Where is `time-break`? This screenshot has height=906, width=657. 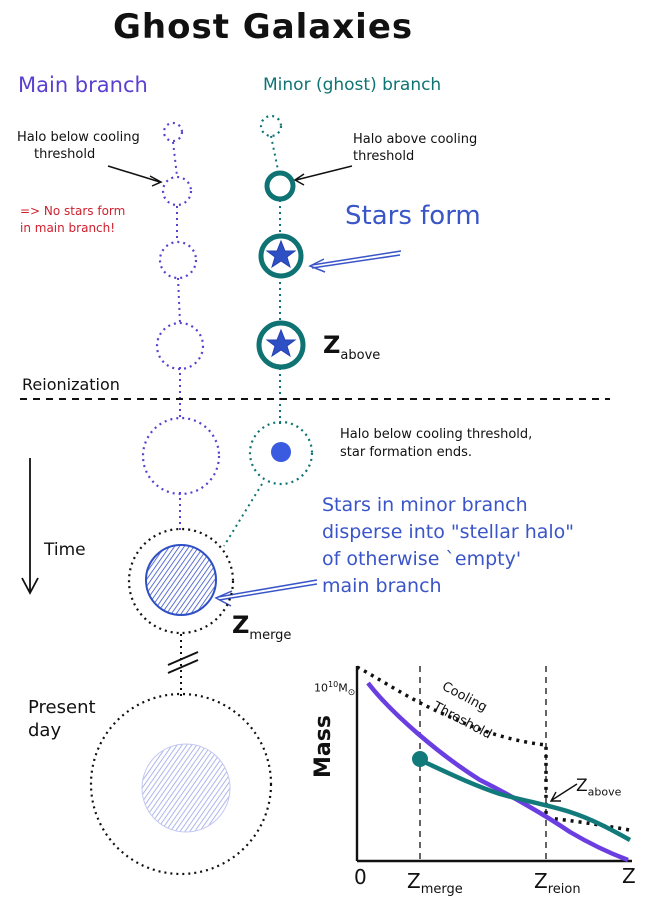
time-break is located at coordinates (183, 667).